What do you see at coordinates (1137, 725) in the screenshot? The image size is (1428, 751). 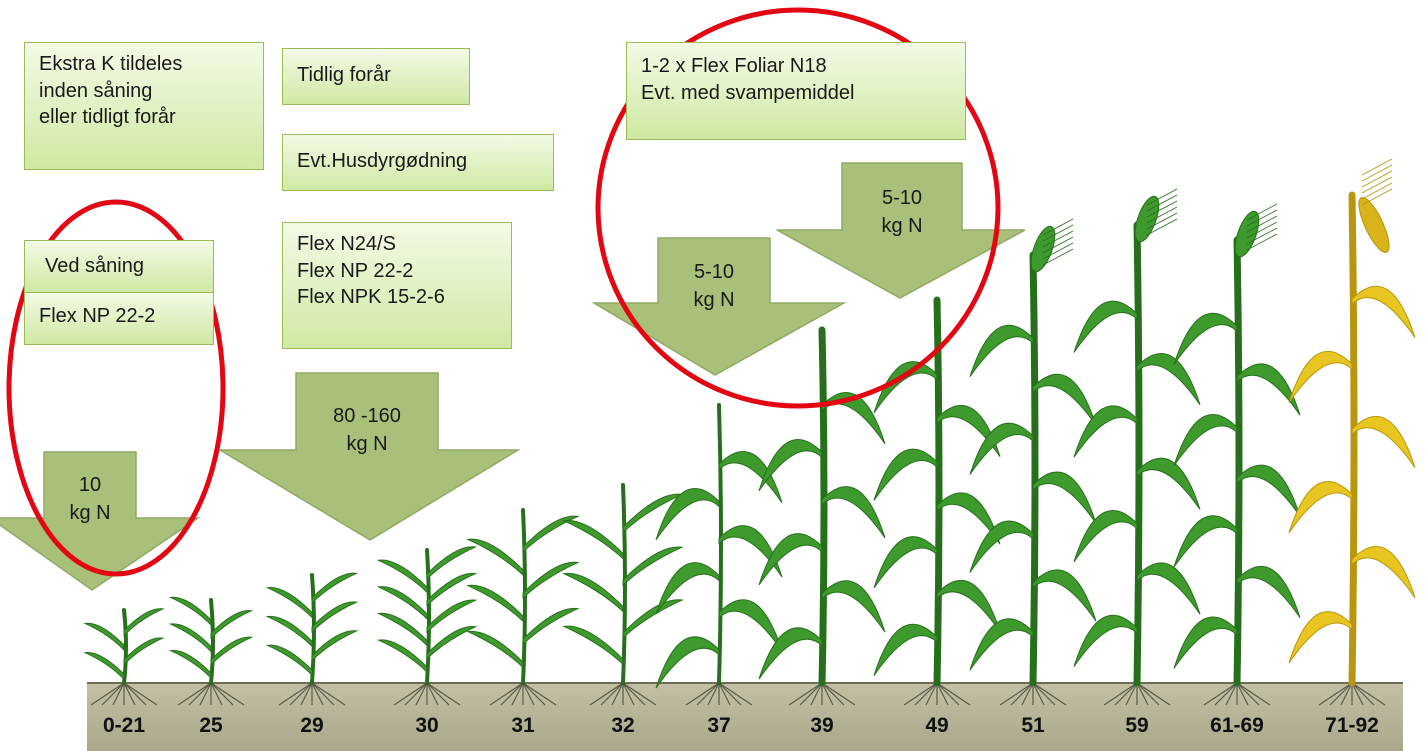 I see `stage-label: 59` at bounding box center [1137, 725].